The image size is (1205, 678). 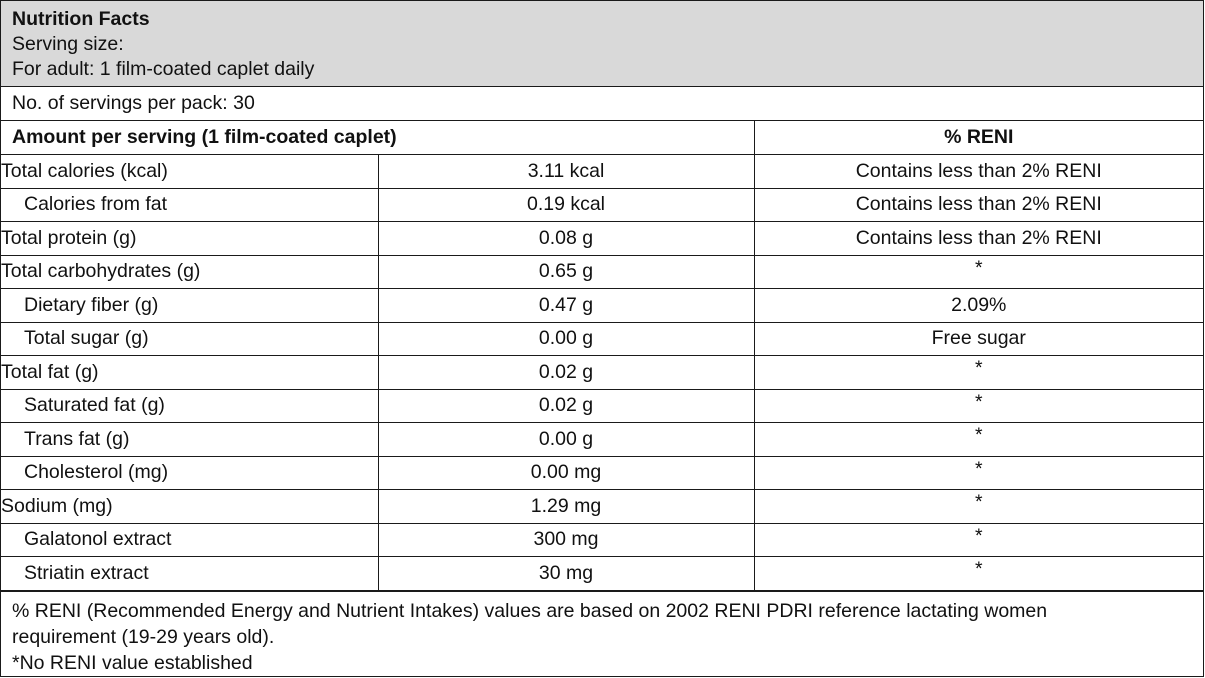 I want to click on nutrient-amount: 30 mg, so click(x=566, y=573).